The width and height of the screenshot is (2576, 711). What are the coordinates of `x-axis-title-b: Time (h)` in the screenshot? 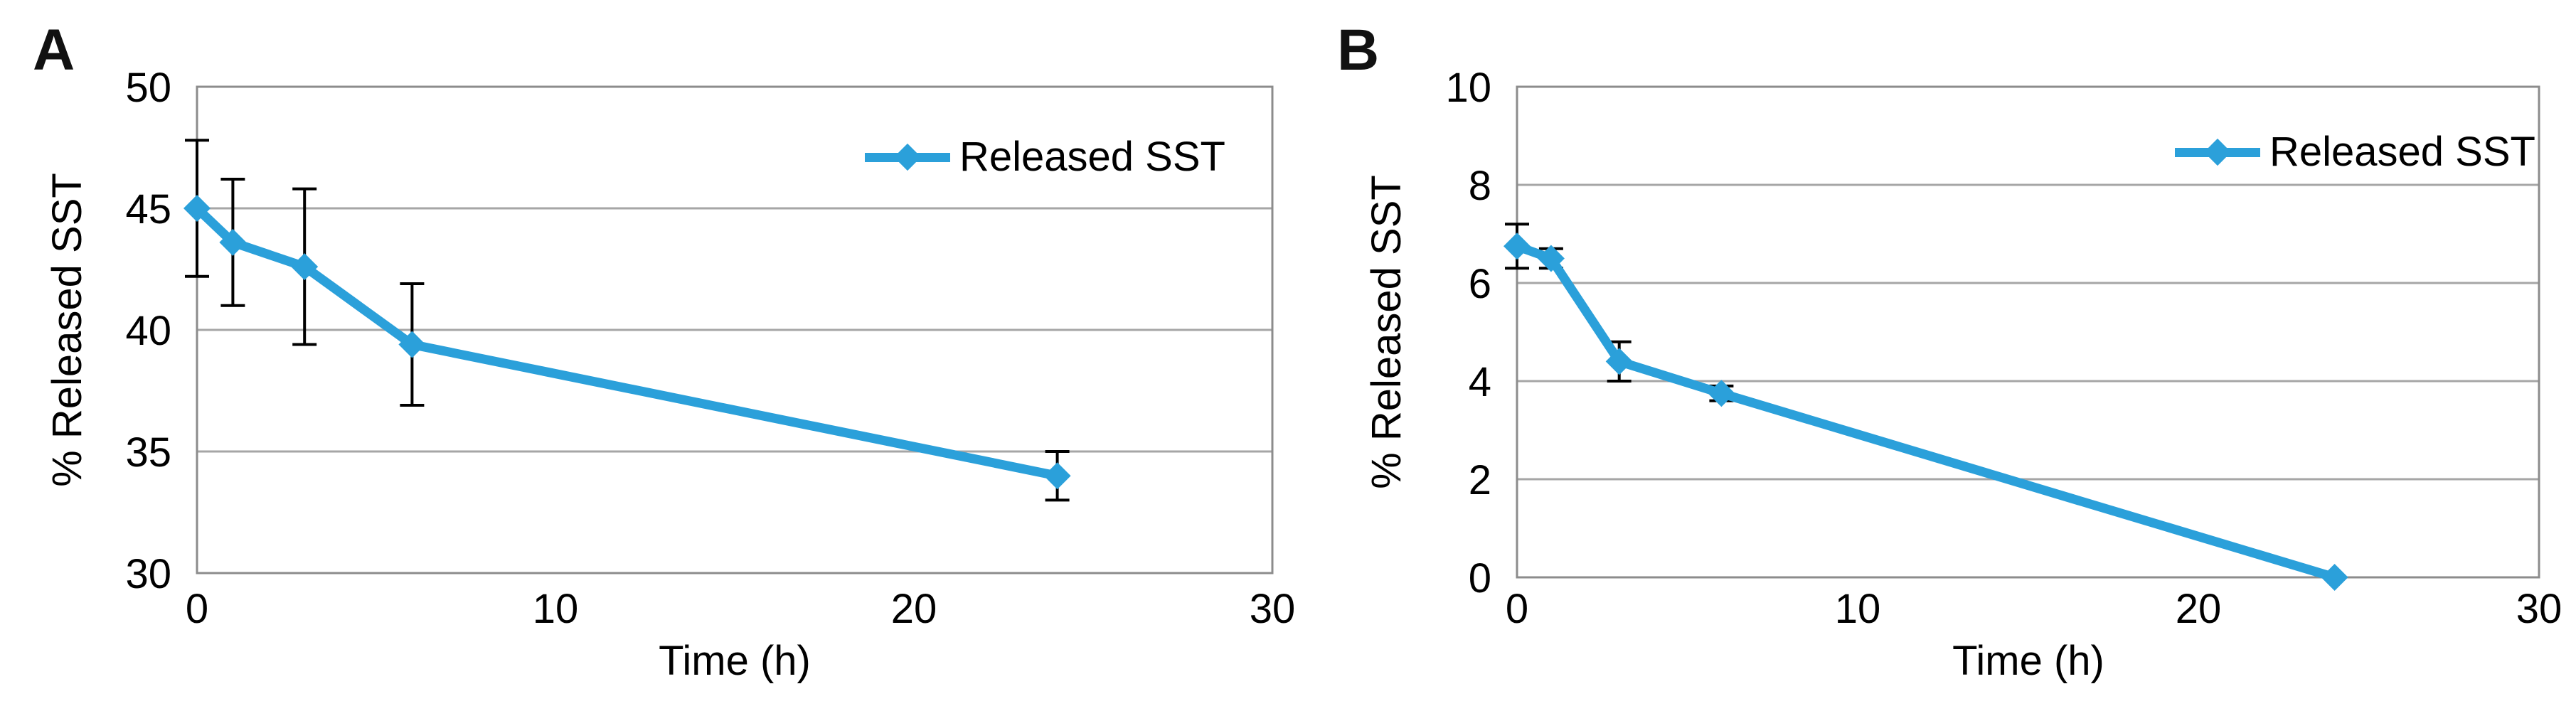 It's located at (2028, 661).